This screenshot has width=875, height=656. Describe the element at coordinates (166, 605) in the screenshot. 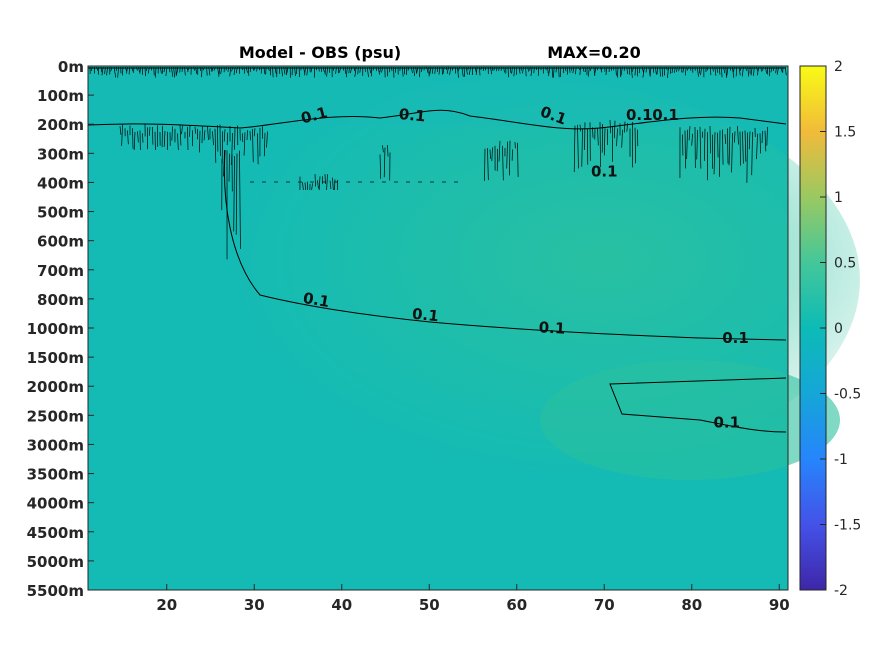

I see `x-tick-label: 20` at that location.